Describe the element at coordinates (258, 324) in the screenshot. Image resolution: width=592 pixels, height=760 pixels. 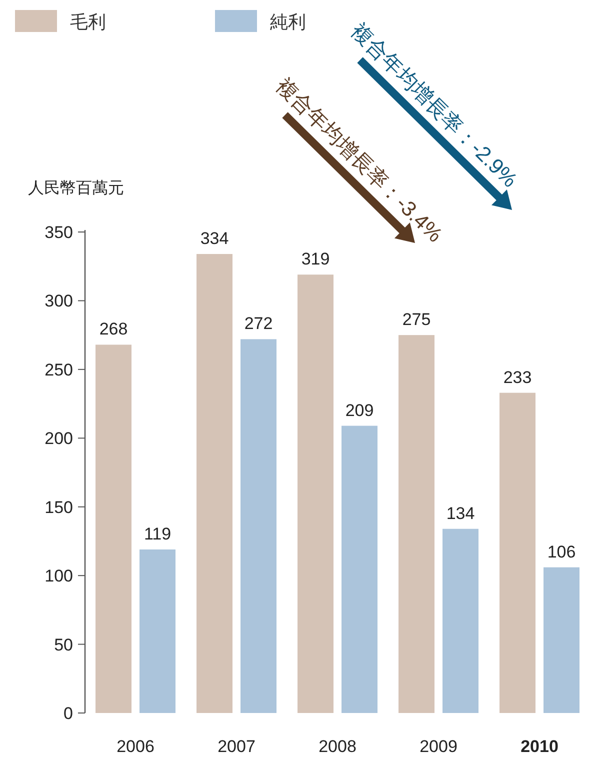
I see `data-label: 272` at that location.